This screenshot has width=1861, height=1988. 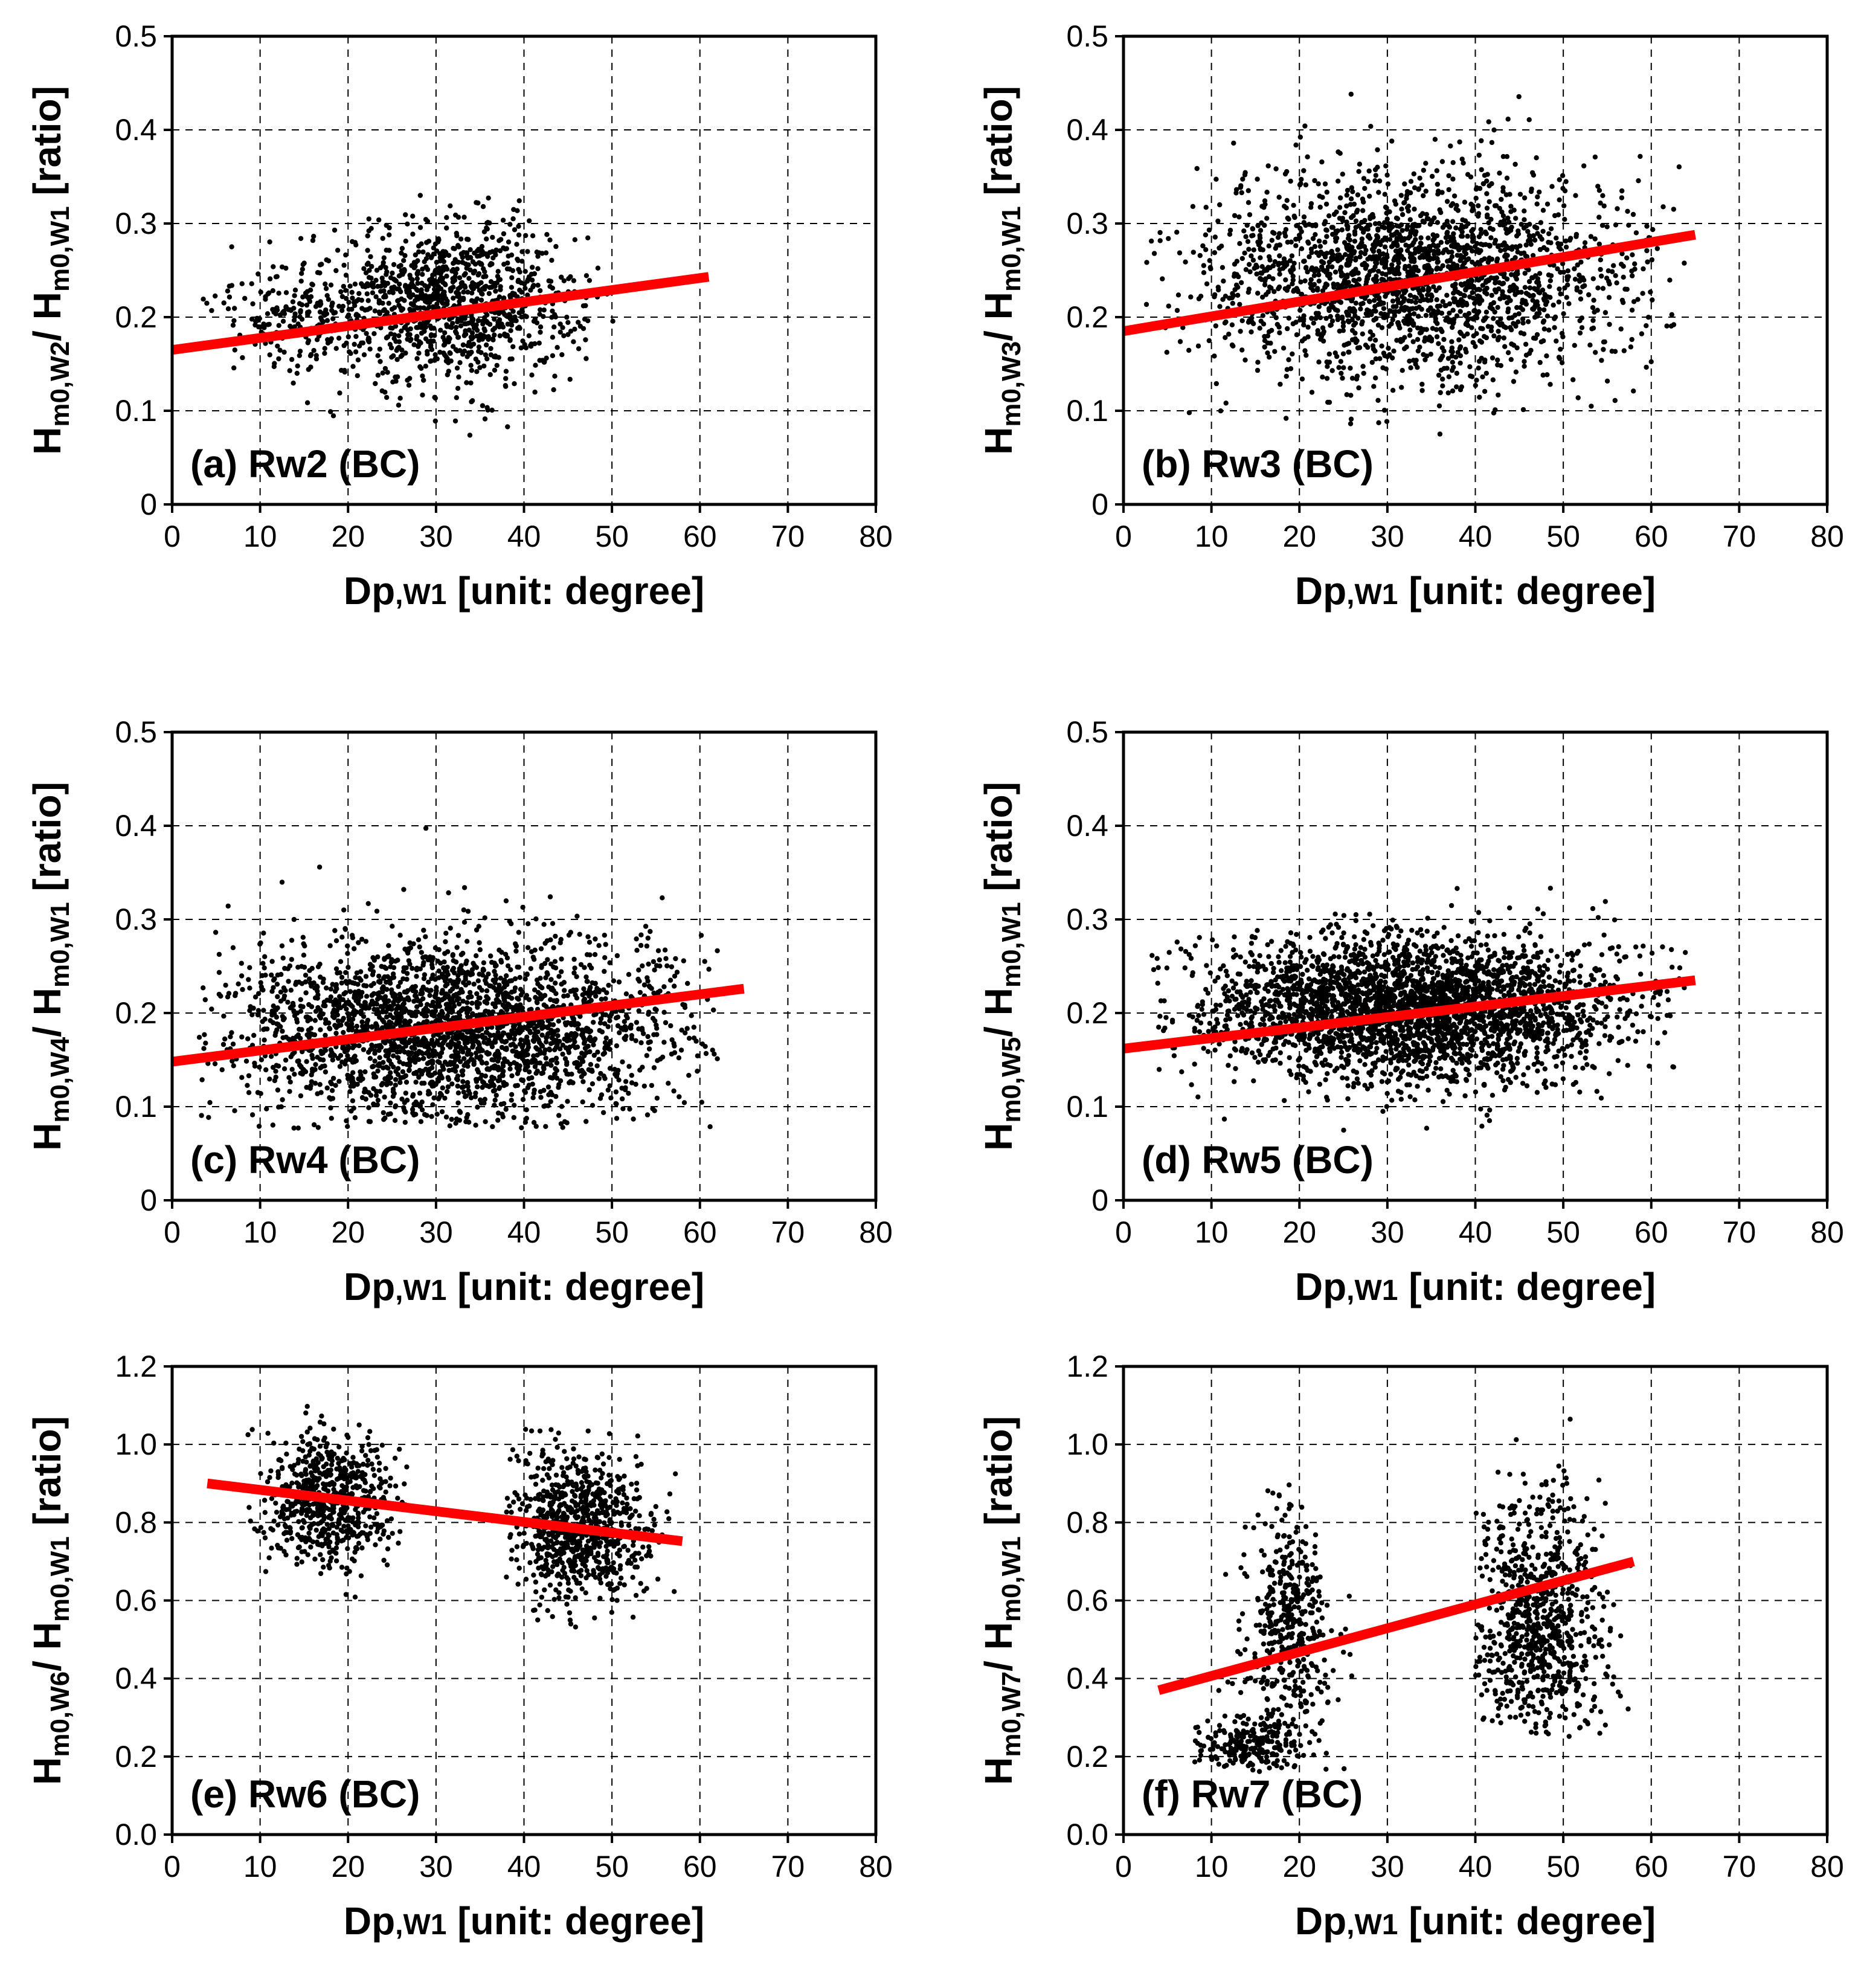 What do you see at coordinates (148, 504) in the screenshot?
I see `y-tick-label: 0` at bounding box center [148, 504].